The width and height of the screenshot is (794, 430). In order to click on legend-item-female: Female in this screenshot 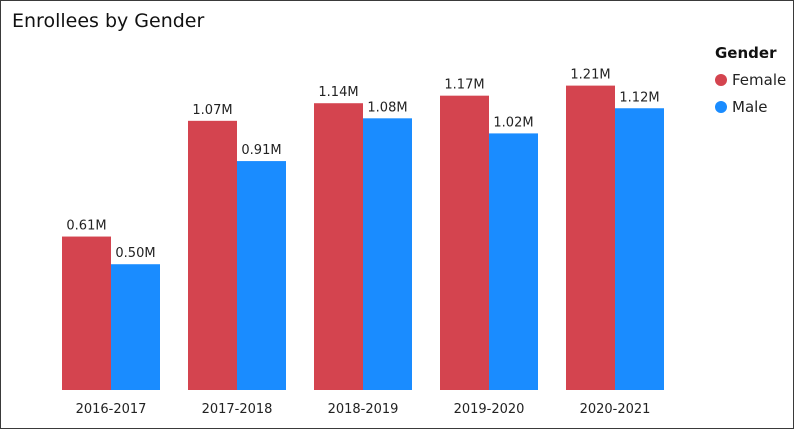, I will do `click(750, 80)`.